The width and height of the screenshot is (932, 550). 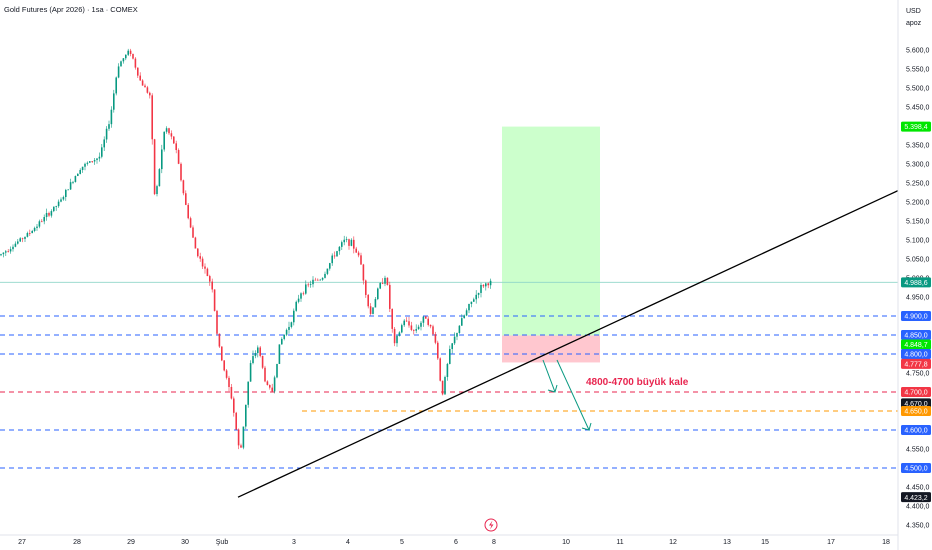 I want to click on x-tick-label: 3, so click(x=294, y=542).